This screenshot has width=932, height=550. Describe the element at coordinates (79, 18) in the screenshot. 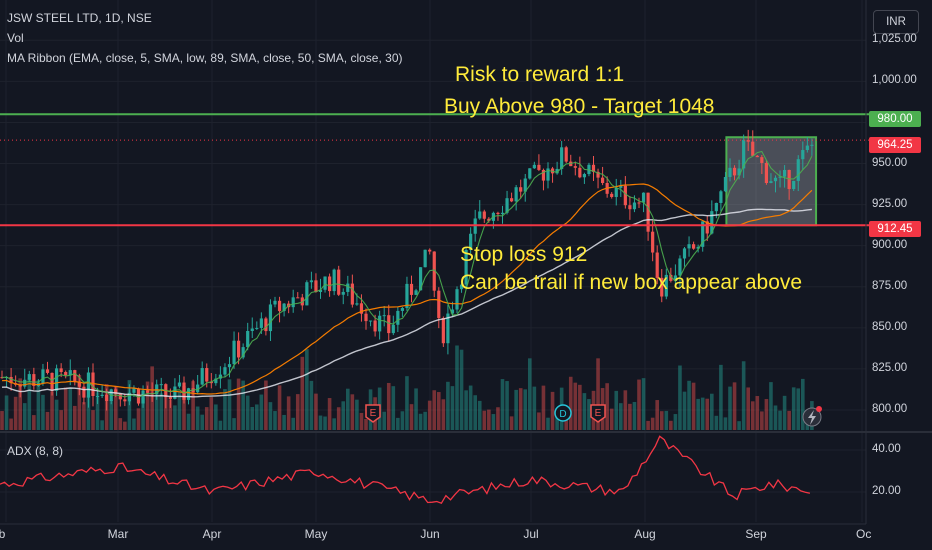

I see `symbol-title: JSW STEEL LTD, 1D, NSE` at that location.